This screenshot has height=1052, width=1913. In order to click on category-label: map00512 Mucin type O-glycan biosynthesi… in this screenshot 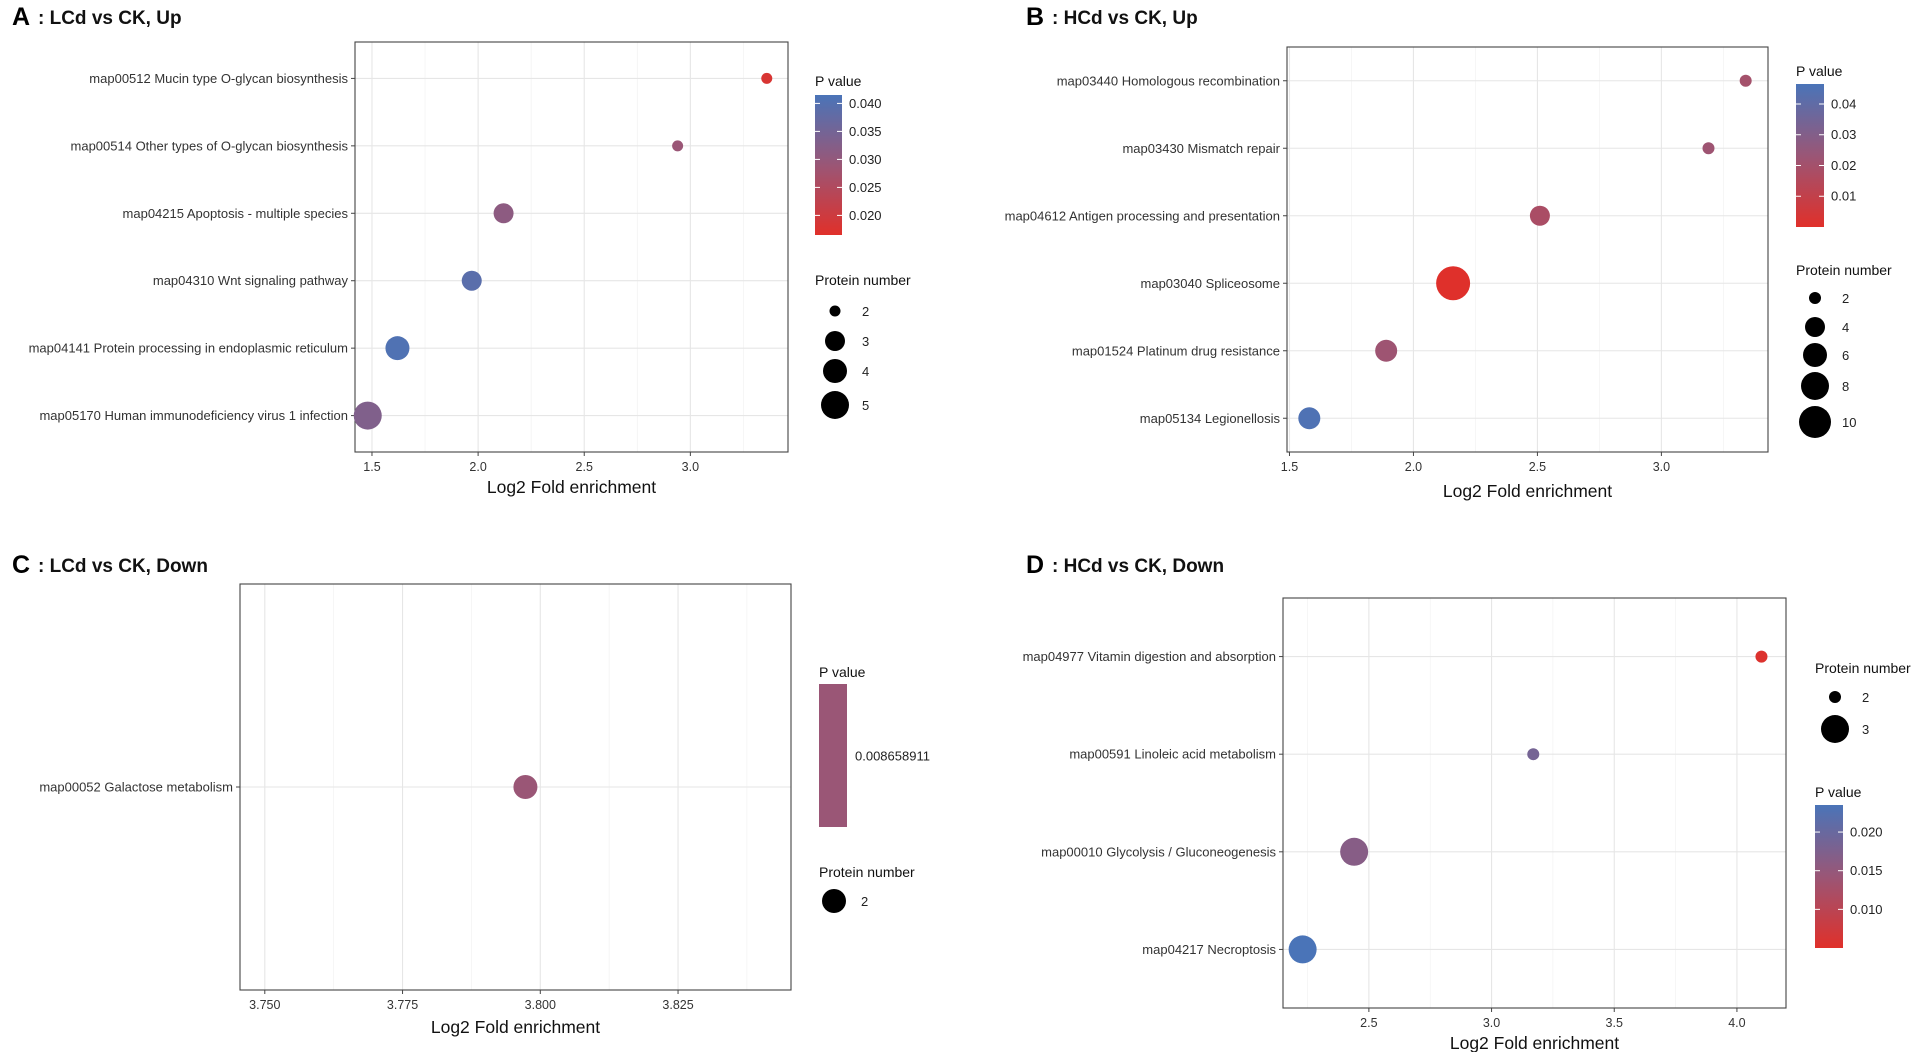, I will do `click(218, 78)`.